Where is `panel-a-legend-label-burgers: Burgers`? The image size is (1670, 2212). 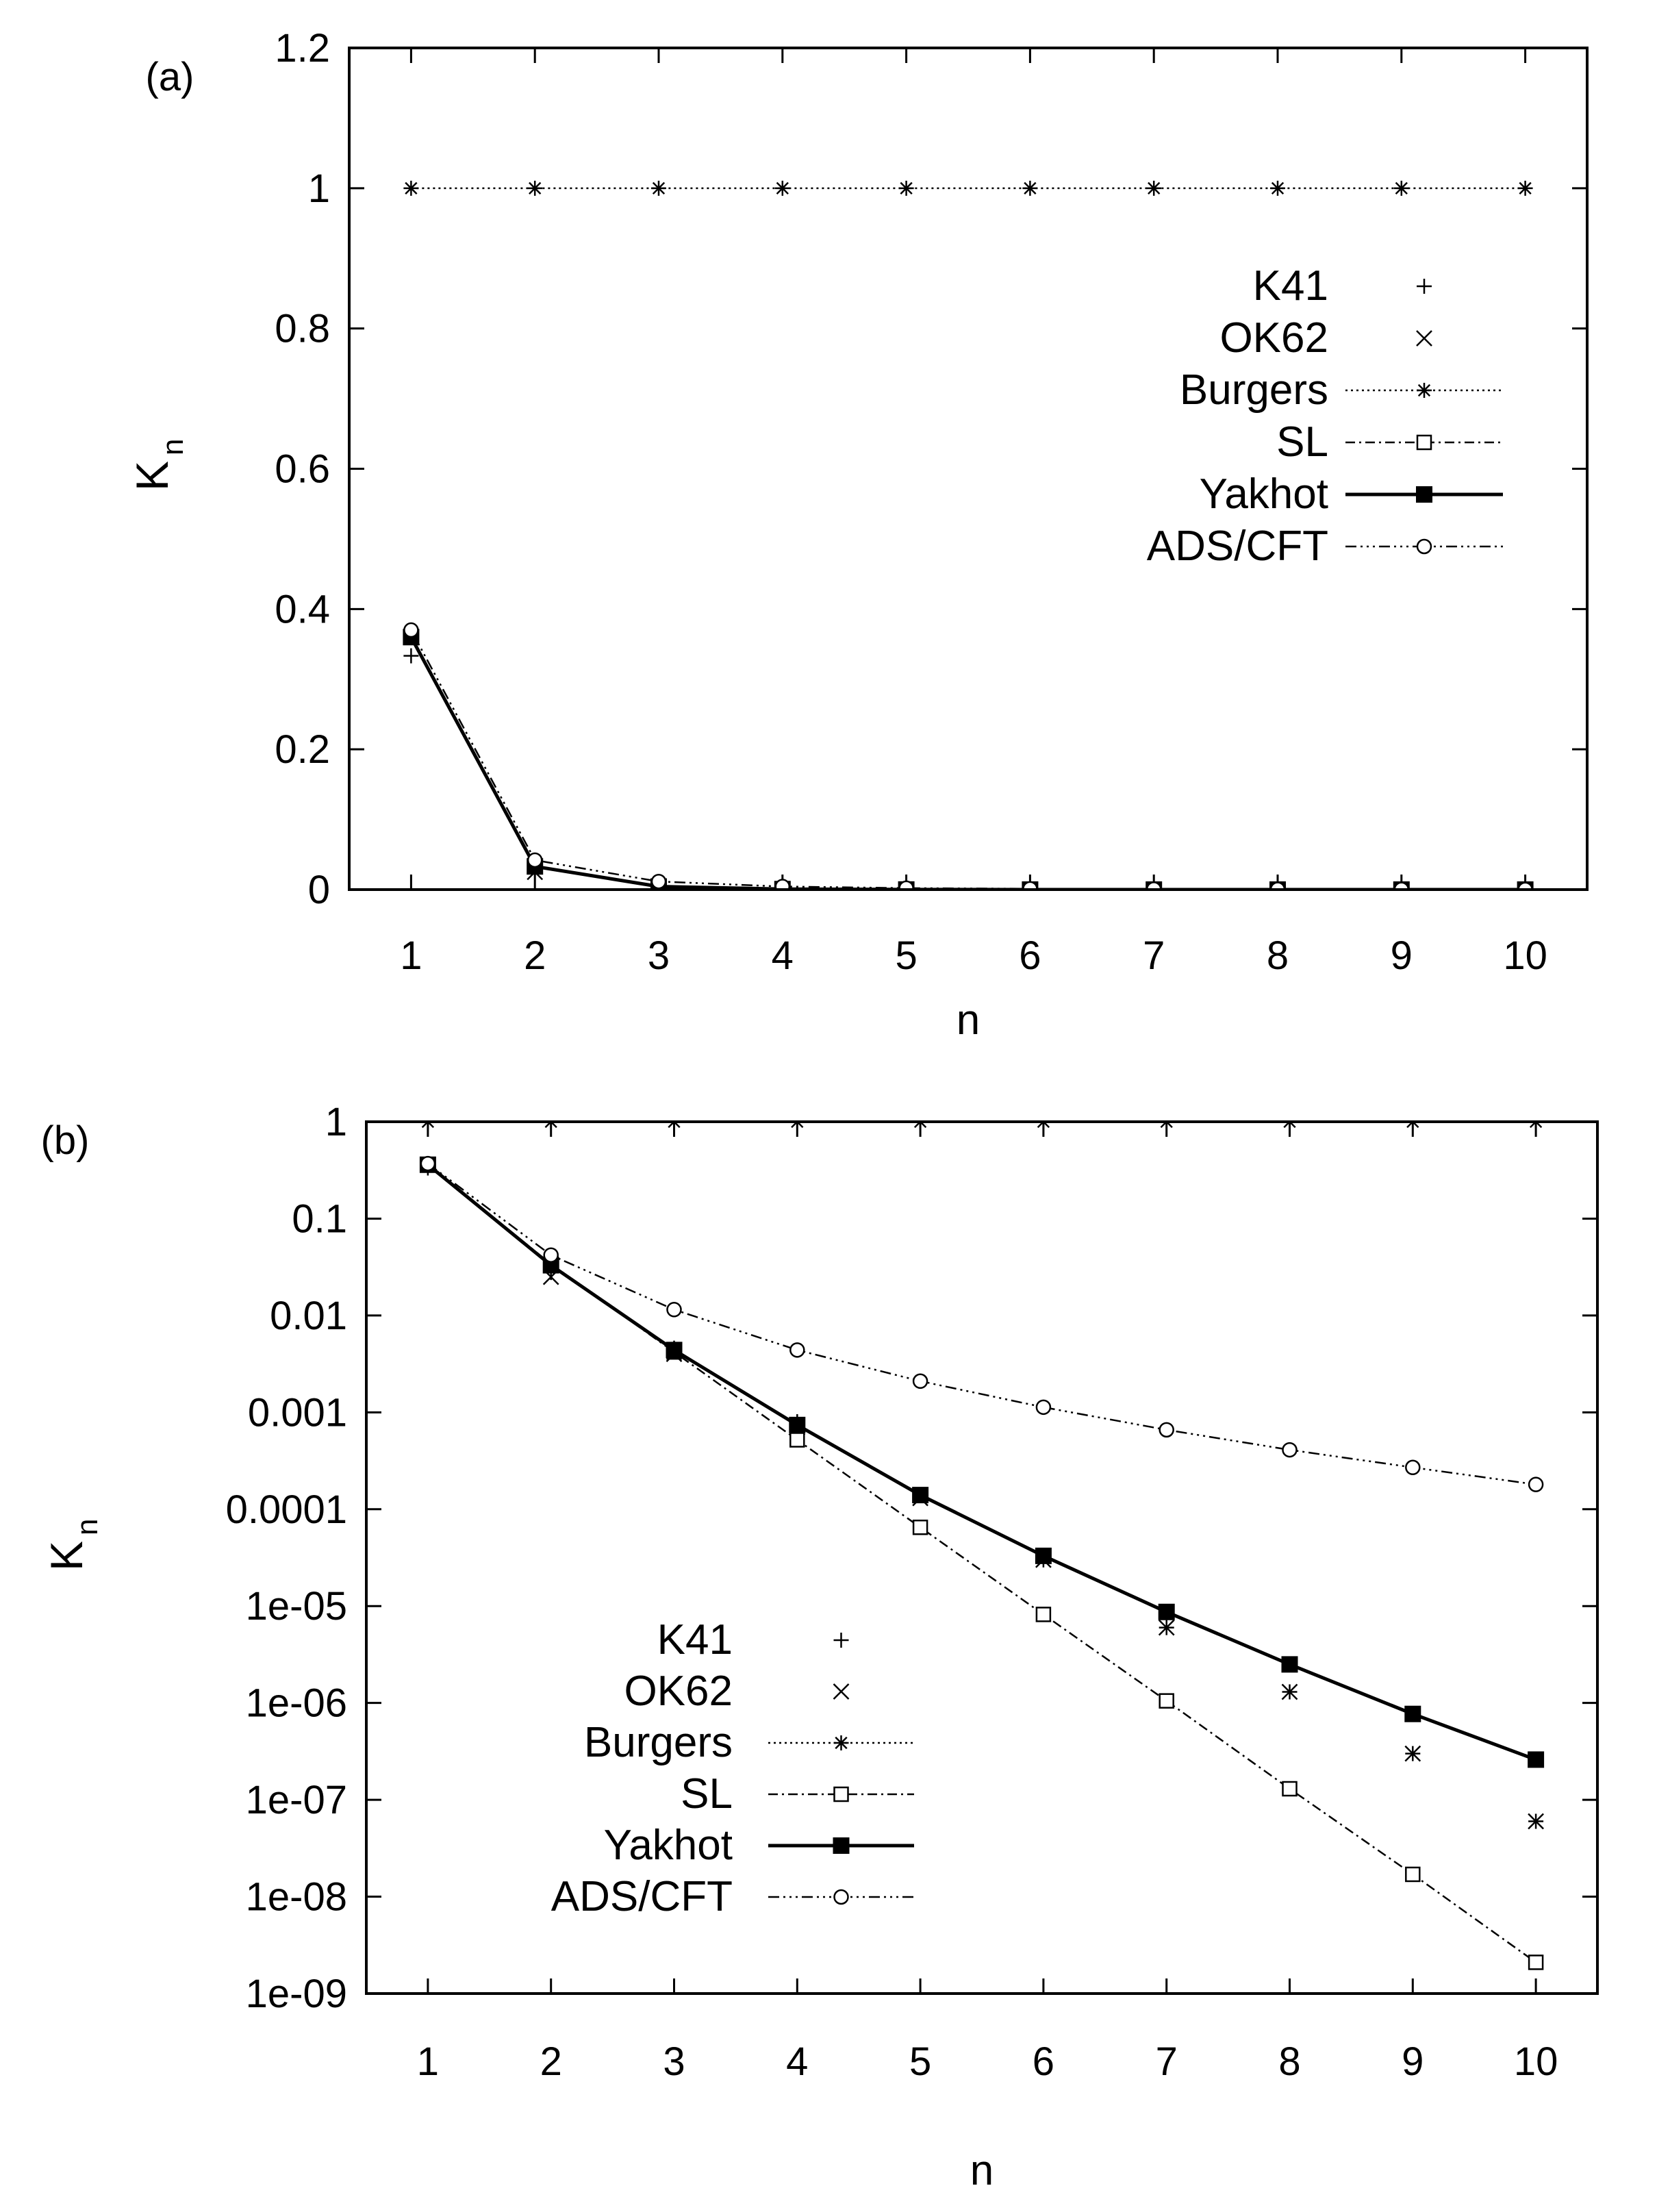
panel-a-legend-label-burgers: Burgers is located at coordinates (1254, 390).